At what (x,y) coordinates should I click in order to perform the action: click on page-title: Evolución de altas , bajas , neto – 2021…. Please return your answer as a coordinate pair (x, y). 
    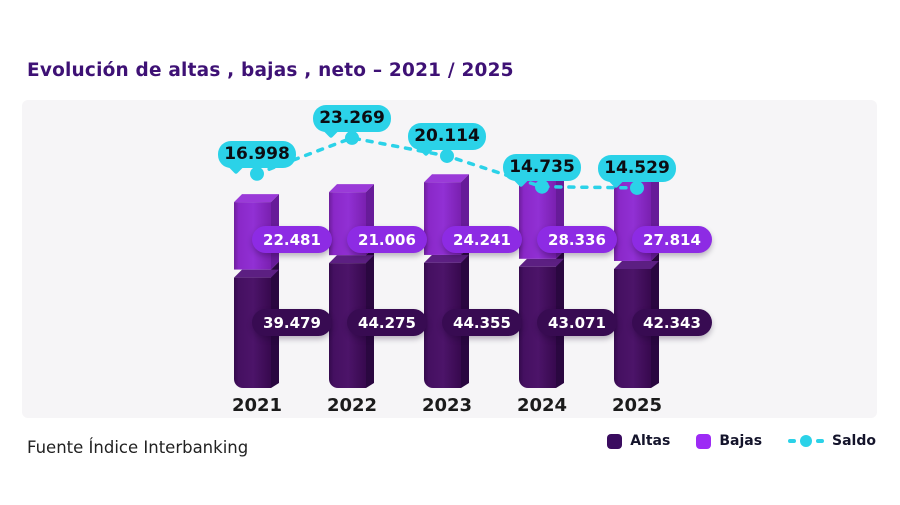
    Looking at the image, I should click on (270, 70).